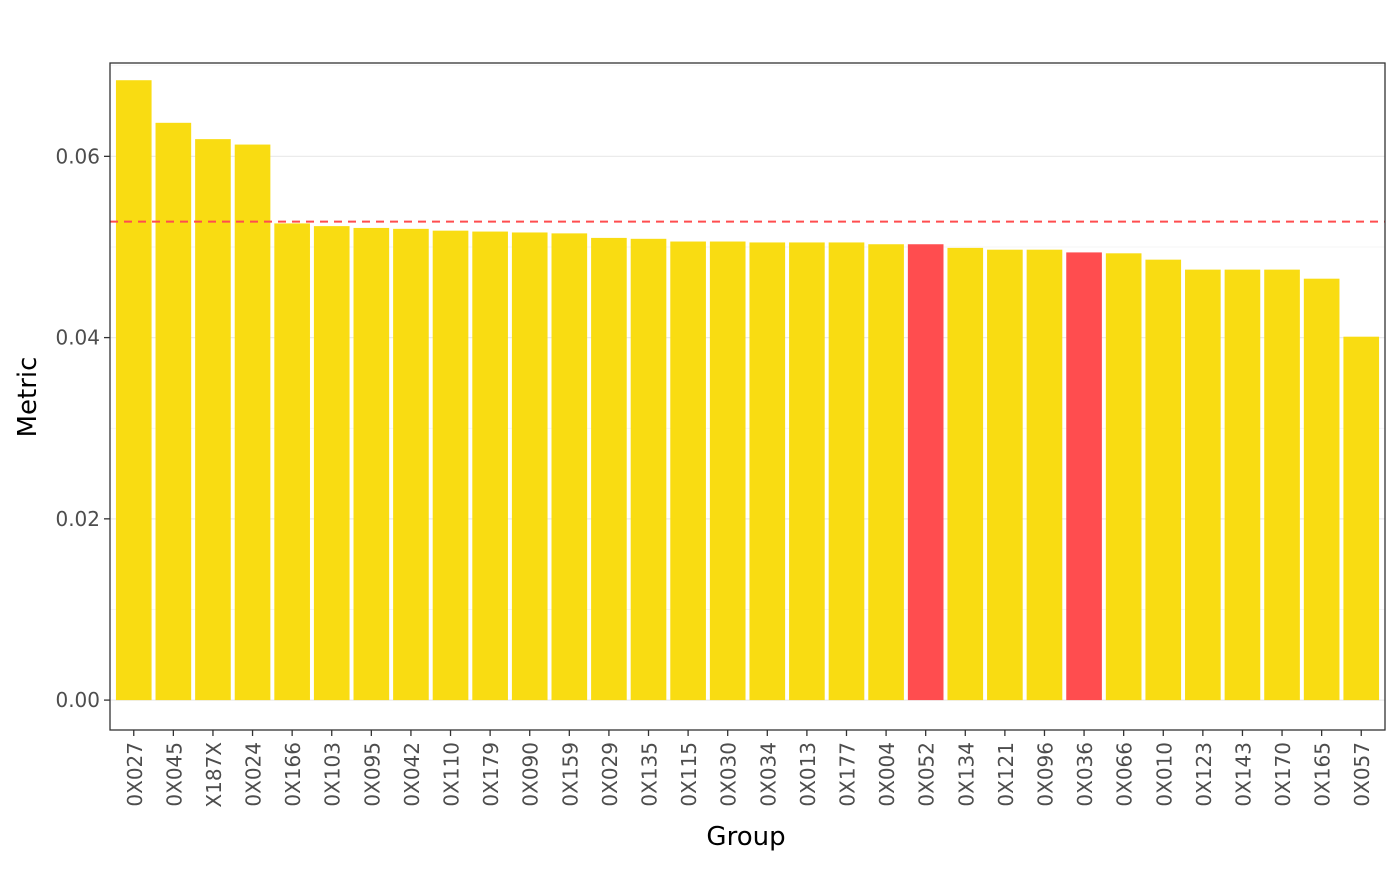 The image size is (1400, 870). What do you see at coordinates (77, 519) in the screenshot?
I see `y-tick-label: 0.02` at bounding box center [77, 519].